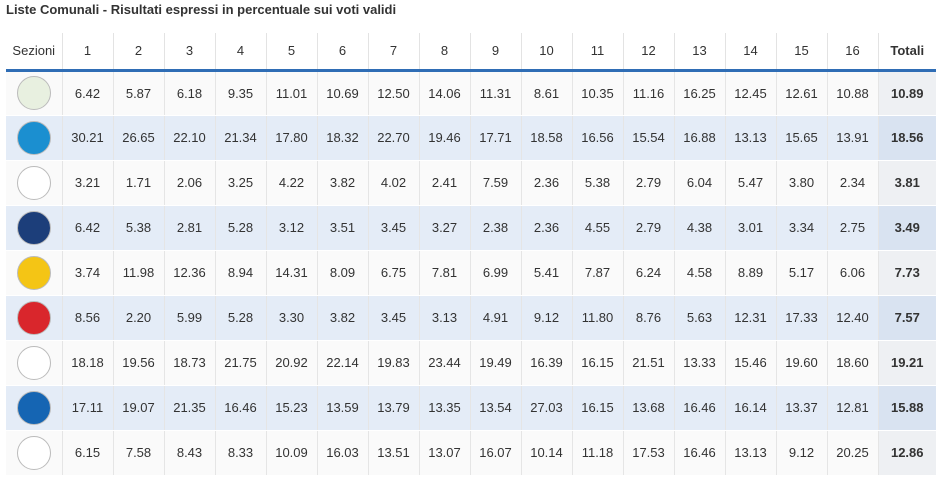 Image resolution: width=943 pixels, height=492 pixels. Describe the element at coordinates (138, 453) in the screenshot. I see `table-cell: 7.58` at that location.